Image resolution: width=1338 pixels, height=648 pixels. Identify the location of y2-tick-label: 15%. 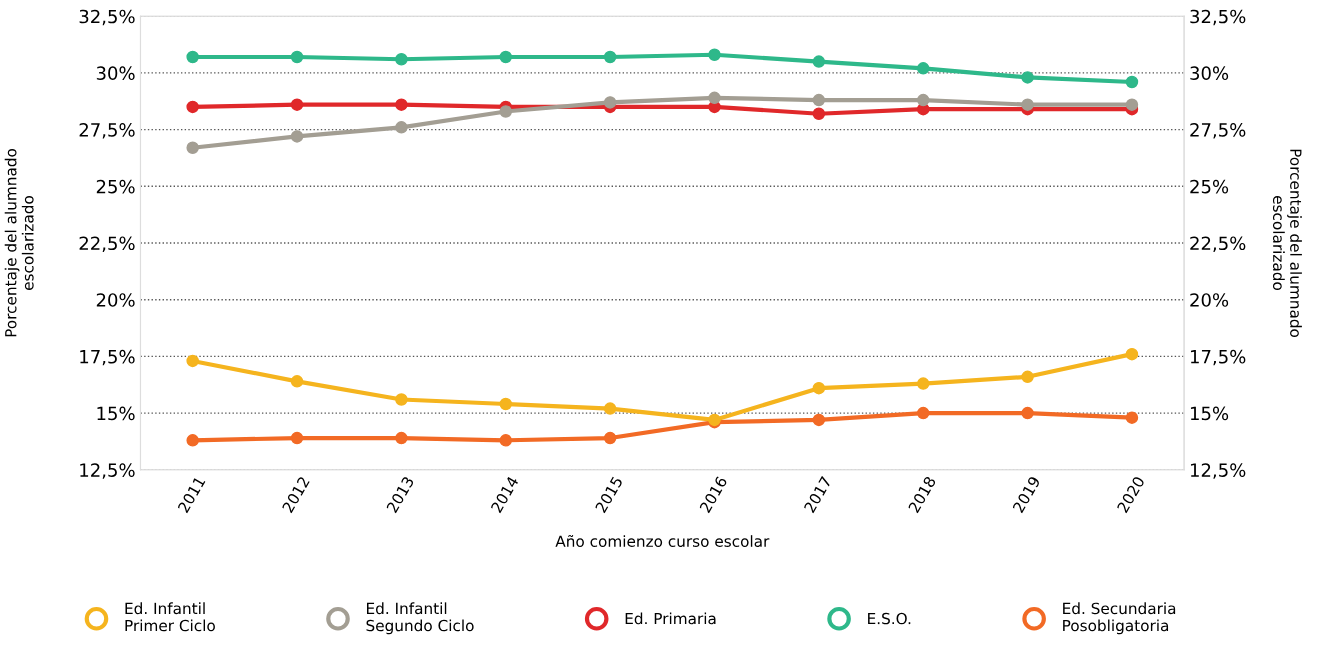
(1209, 413).